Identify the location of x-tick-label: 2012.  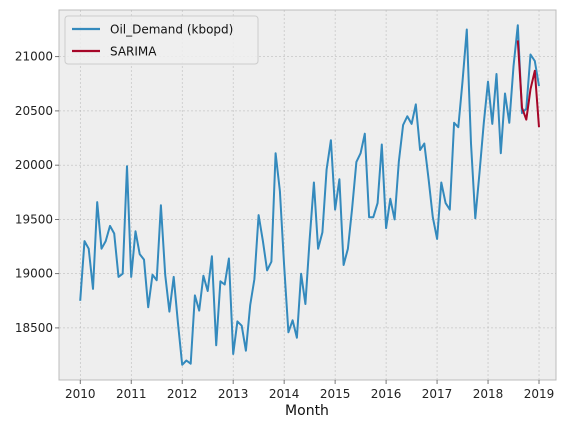
(182, 394).